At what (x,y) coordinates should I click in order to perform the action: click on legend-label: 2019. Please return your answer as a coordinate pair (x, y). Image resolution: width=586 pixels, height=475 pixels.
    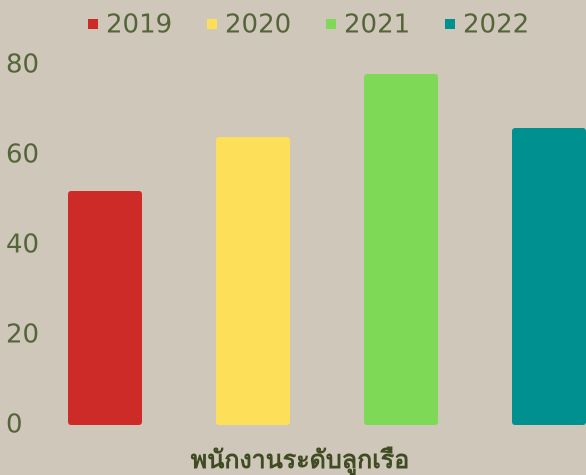
    Looking at the image, I should click on (139, 25).